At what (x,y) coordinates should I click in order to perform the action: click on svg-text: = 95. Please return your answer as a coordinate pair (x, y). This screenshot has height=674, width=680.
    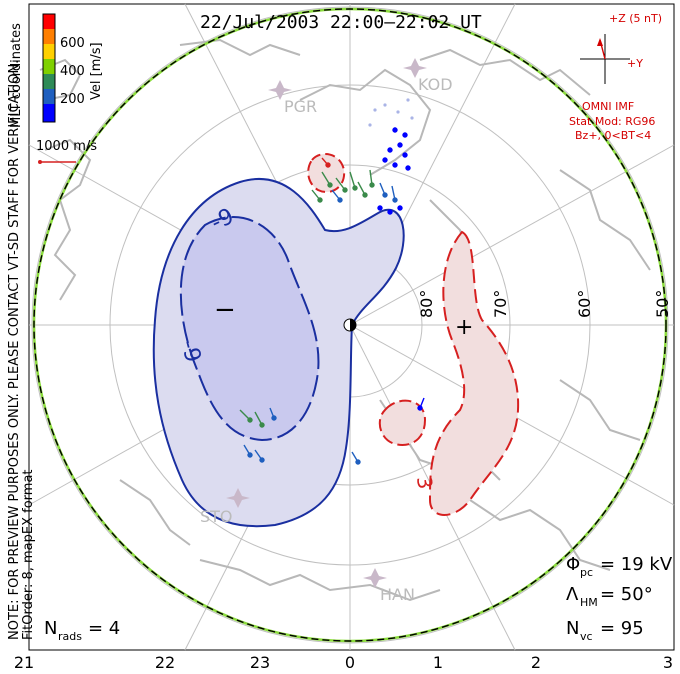
    Looking at the image, I should click on (622, 628).